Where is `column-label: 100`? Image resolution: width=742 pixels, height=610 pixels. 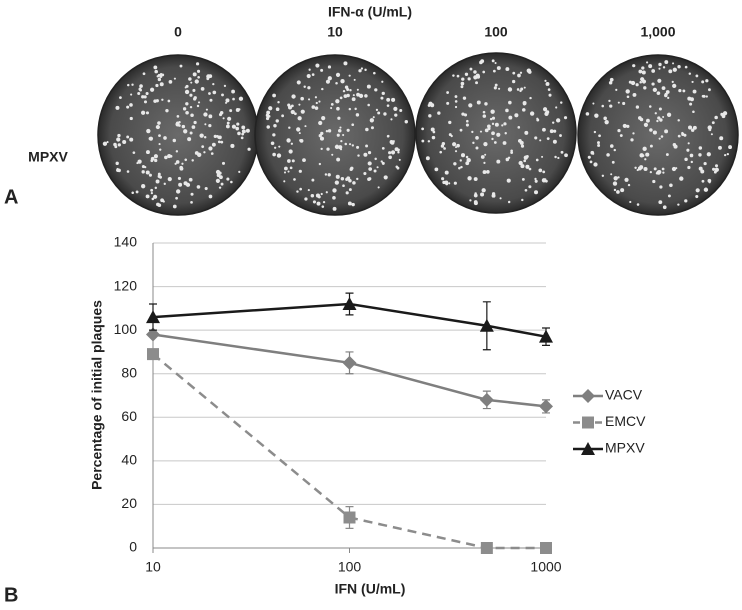 column-label: 100 is located at coordinates (496, 32).